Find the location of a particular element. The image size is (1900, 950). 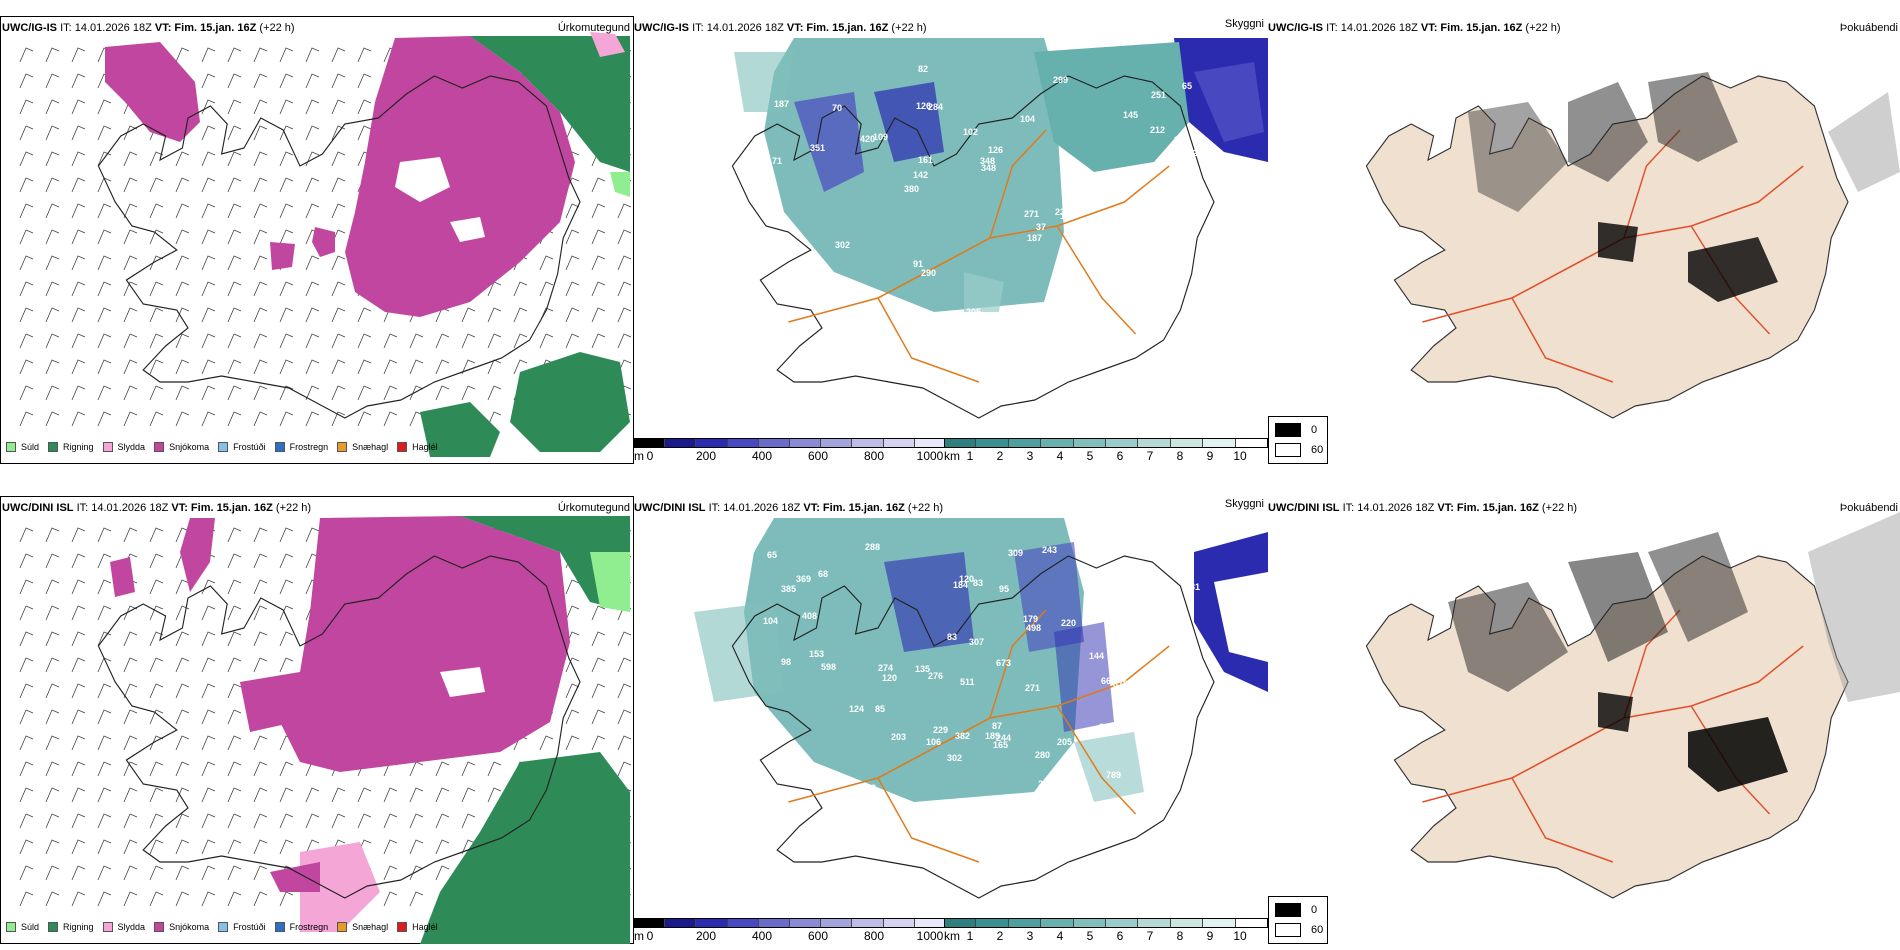

legend-item-3: Snjókoma is located at coordinates (181, 447).